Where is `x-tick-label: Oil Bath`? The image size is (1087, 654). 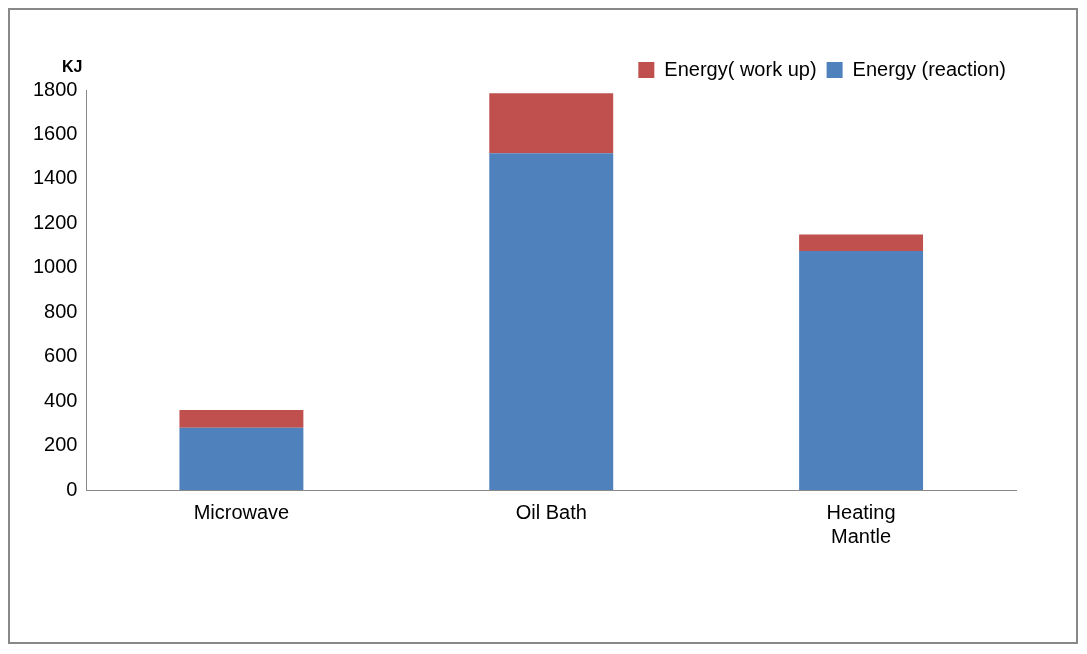
x-tick-label: Oil Bath is located at coordinates (551, 511).